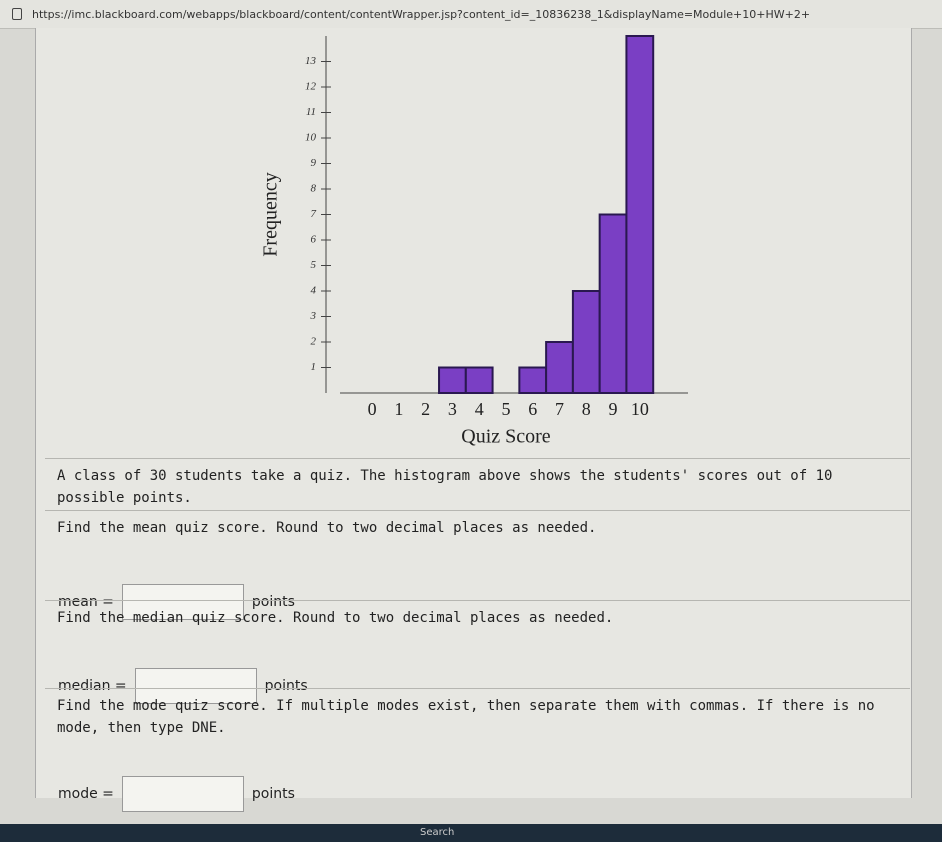 The width and height of the screenshot is (942, 842). Describe the element at coordinates (559, 409) in the screenshot. I see `x-tick-label: 7` at that location.